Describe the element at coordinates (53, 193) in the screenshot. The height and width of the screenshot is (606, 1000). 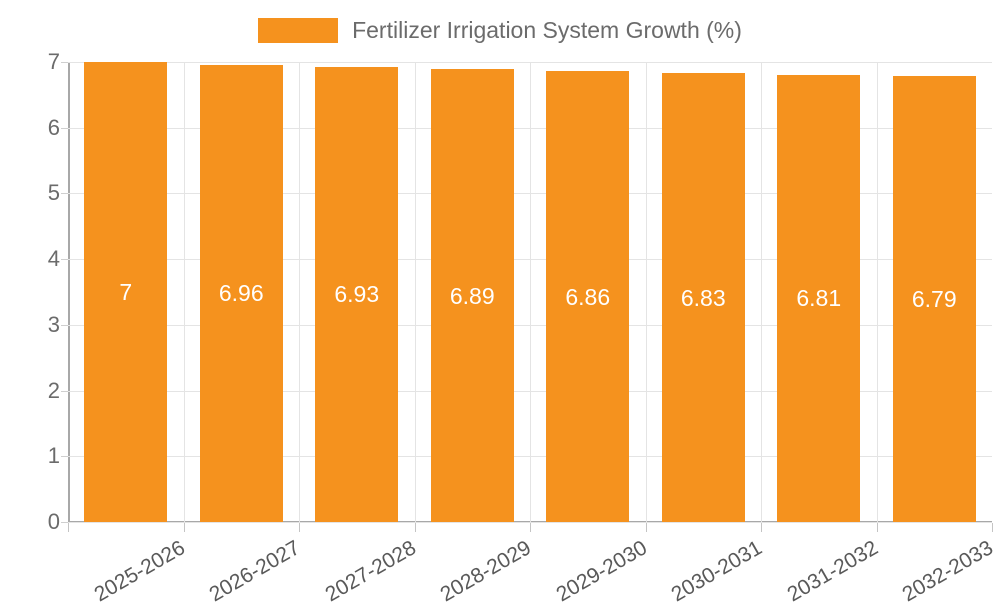
I see `y-axis-tick-label: 5` at that location.